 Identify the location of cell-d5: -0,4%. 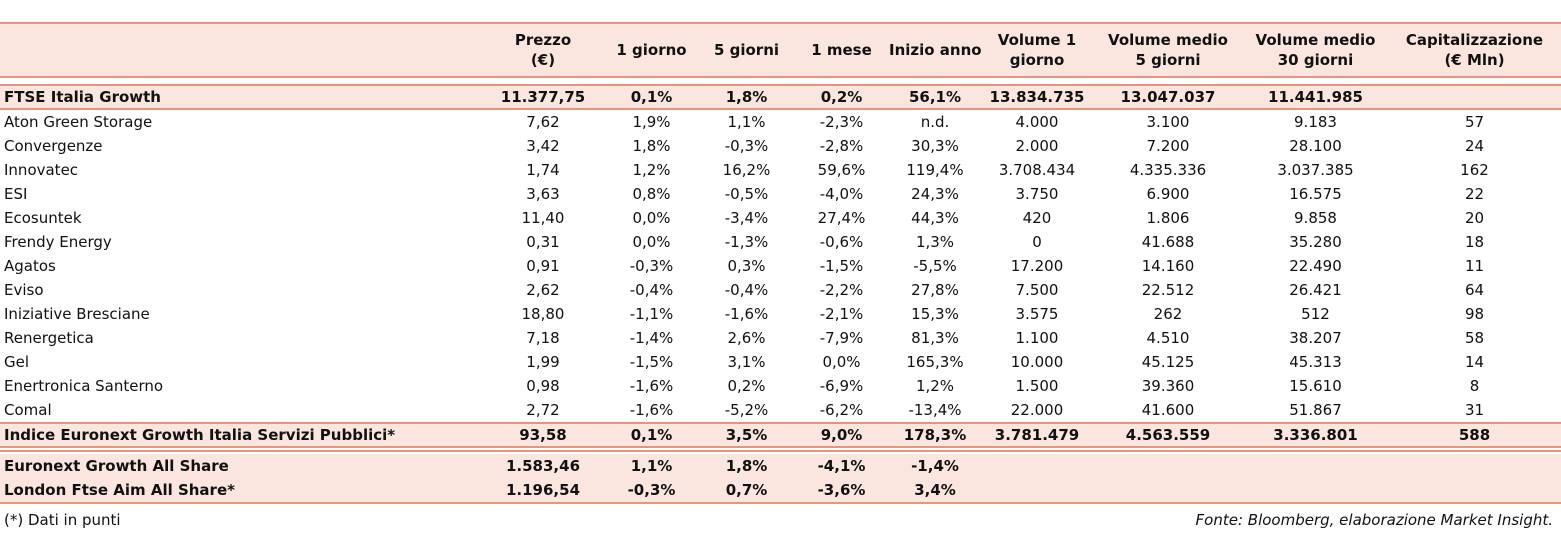
(746, 290).